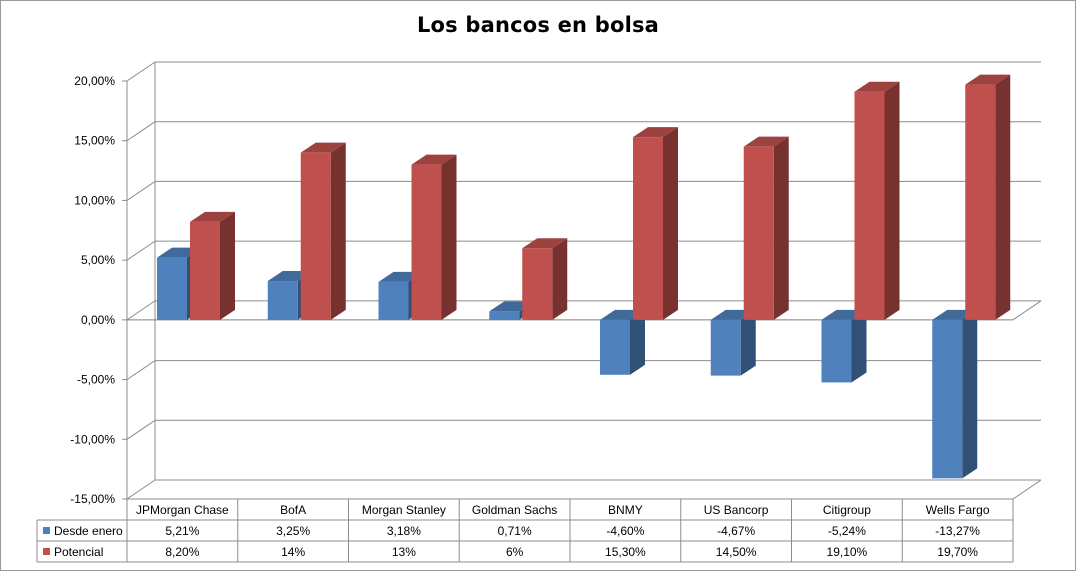 The width and height of the screenshot is (1076, 571). Describe the element at coordinates (625, 510) in the screenshot. I see `category-label: BNMY` at that location.